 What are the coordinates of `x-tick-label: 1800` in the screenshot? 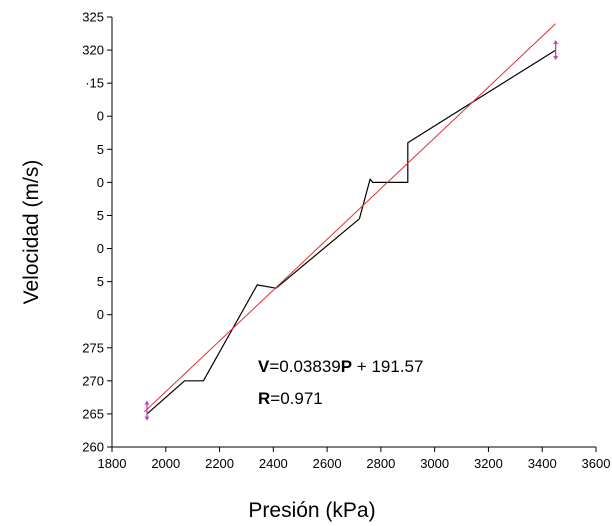 It's located at (112, 463).